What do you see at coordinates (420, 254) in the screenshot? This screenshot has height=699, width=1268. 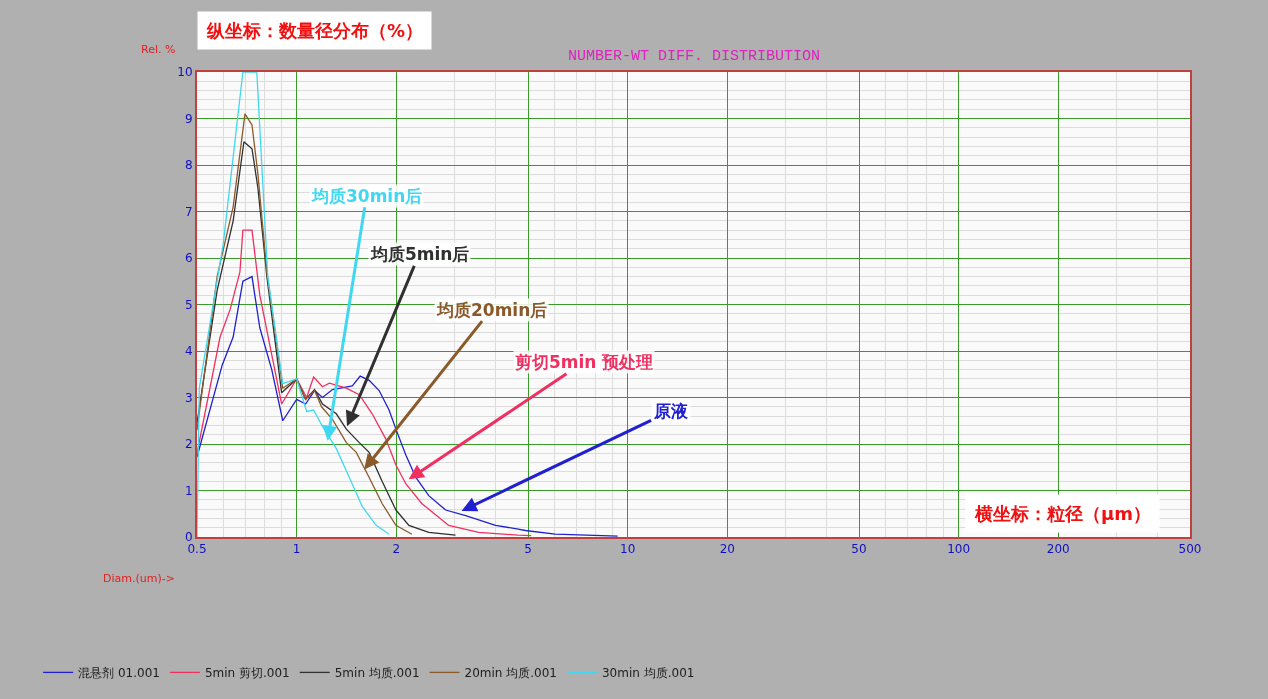 I see `annotation: 均质5min后` at bounding box center [420, 254].